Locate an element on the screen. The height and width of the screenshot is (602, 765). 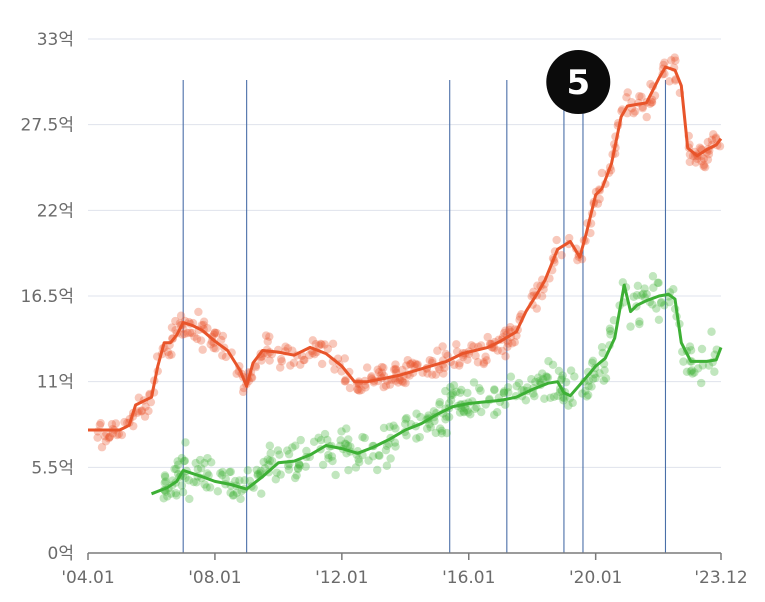
x-tick-label: '08.01 is located at coordinates (214, 578).